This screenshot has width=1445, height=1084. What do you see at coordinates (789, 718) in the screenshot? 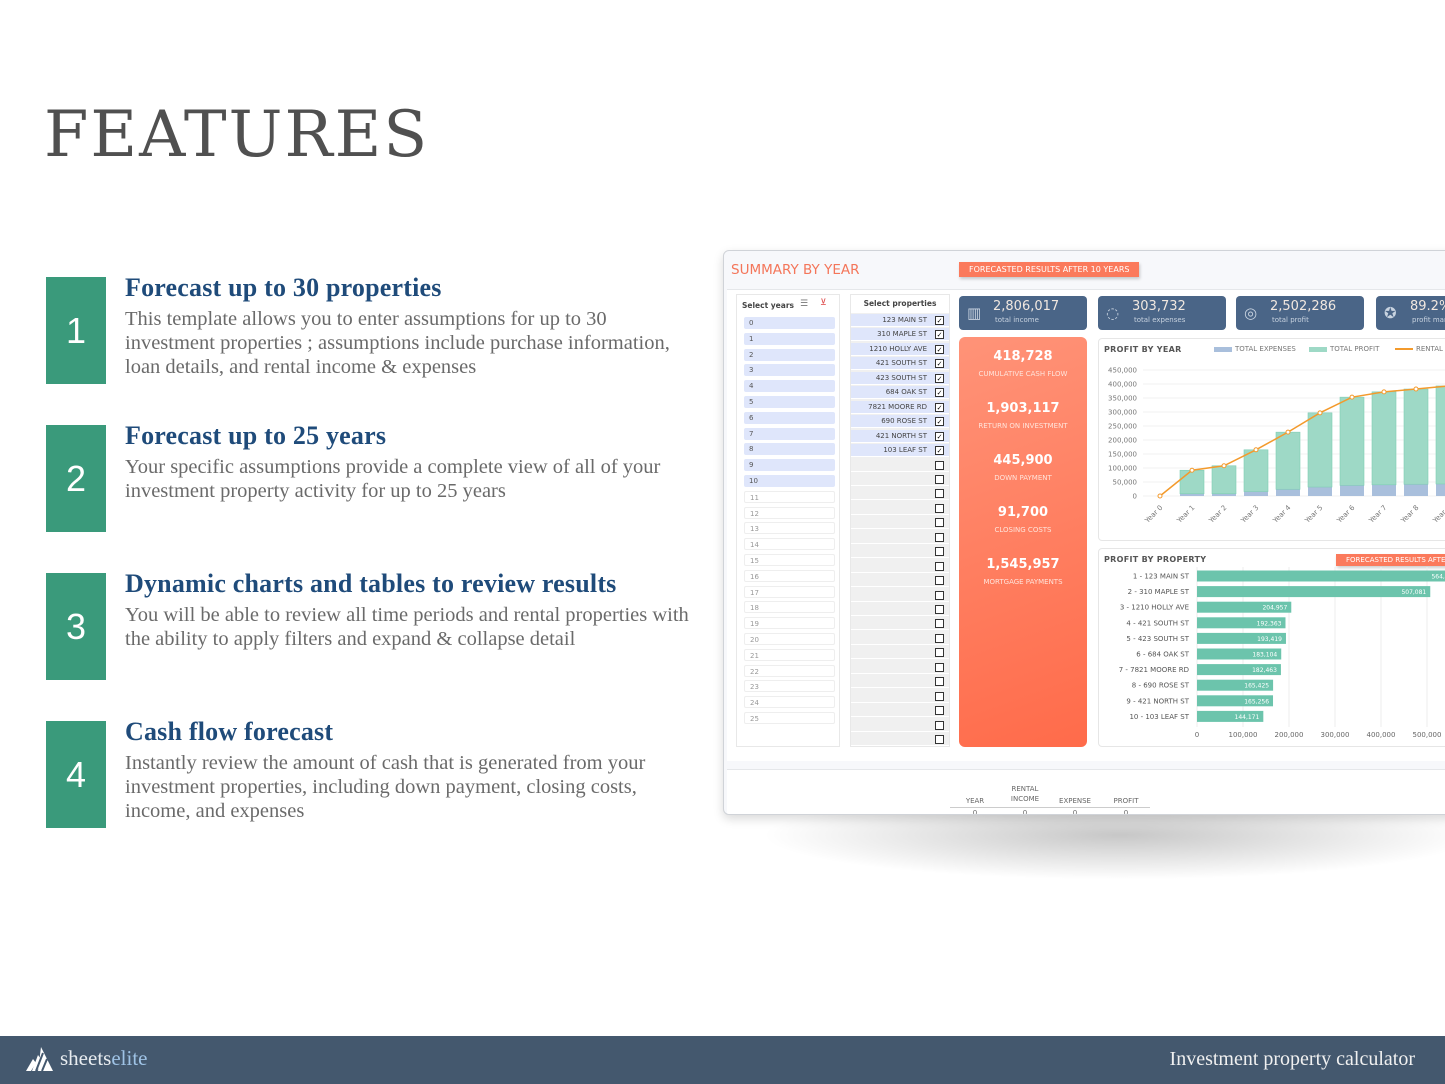
I see `year-option: 25` at bounding box center [789, 718].